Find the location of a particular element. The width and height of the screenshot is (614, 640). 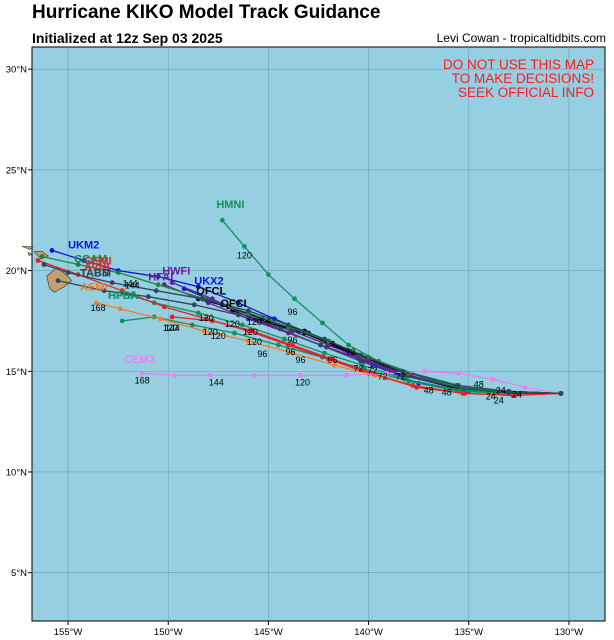

lat-tick-label: 25°N is located at coordinates (16, 170).